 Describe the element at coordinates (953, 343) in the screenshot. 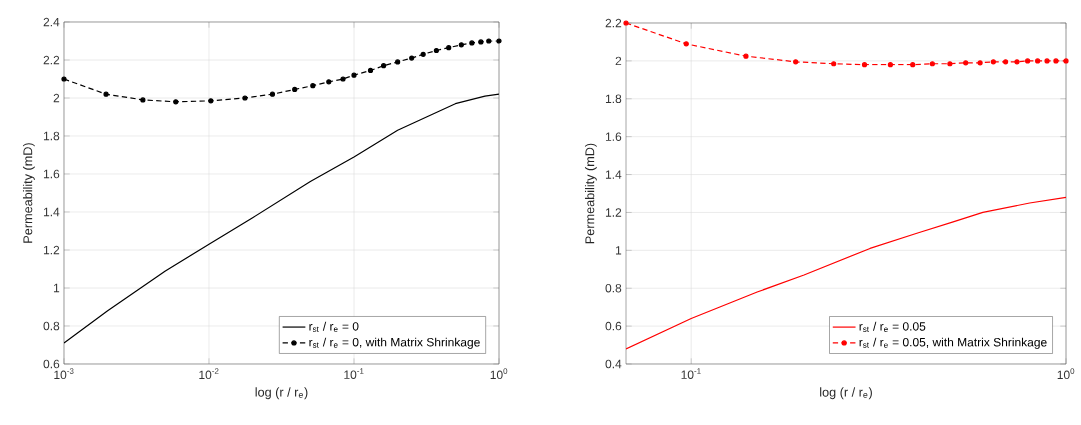

I see `legend-label: r$_{st}$ / r$_{e}$ = 0.05, with Matrix Shrinkage` at that location.